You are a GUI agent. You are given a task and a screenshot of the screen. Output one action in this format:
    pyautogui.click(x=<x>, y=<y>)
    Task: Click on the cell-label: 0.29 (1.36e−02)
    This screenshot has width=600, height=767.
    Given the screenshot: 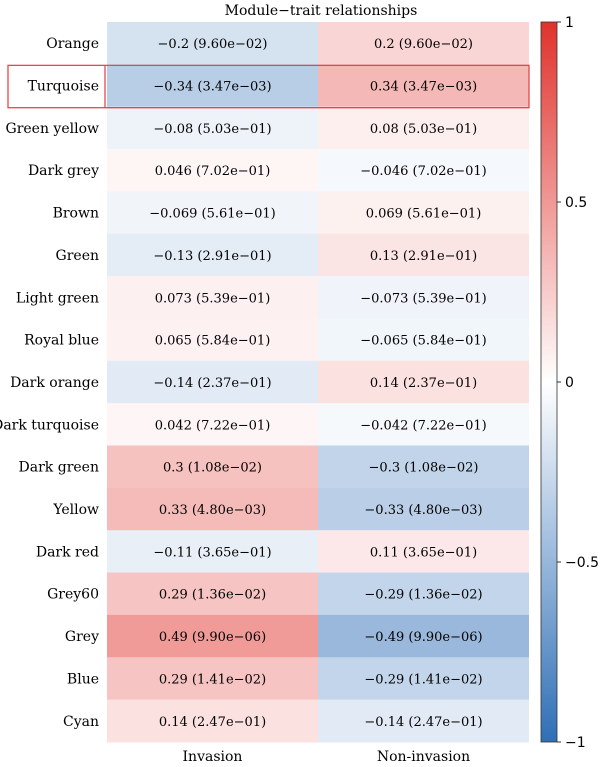 What is the action you would take?
    pyautogui.click(x=212, y=595)
    